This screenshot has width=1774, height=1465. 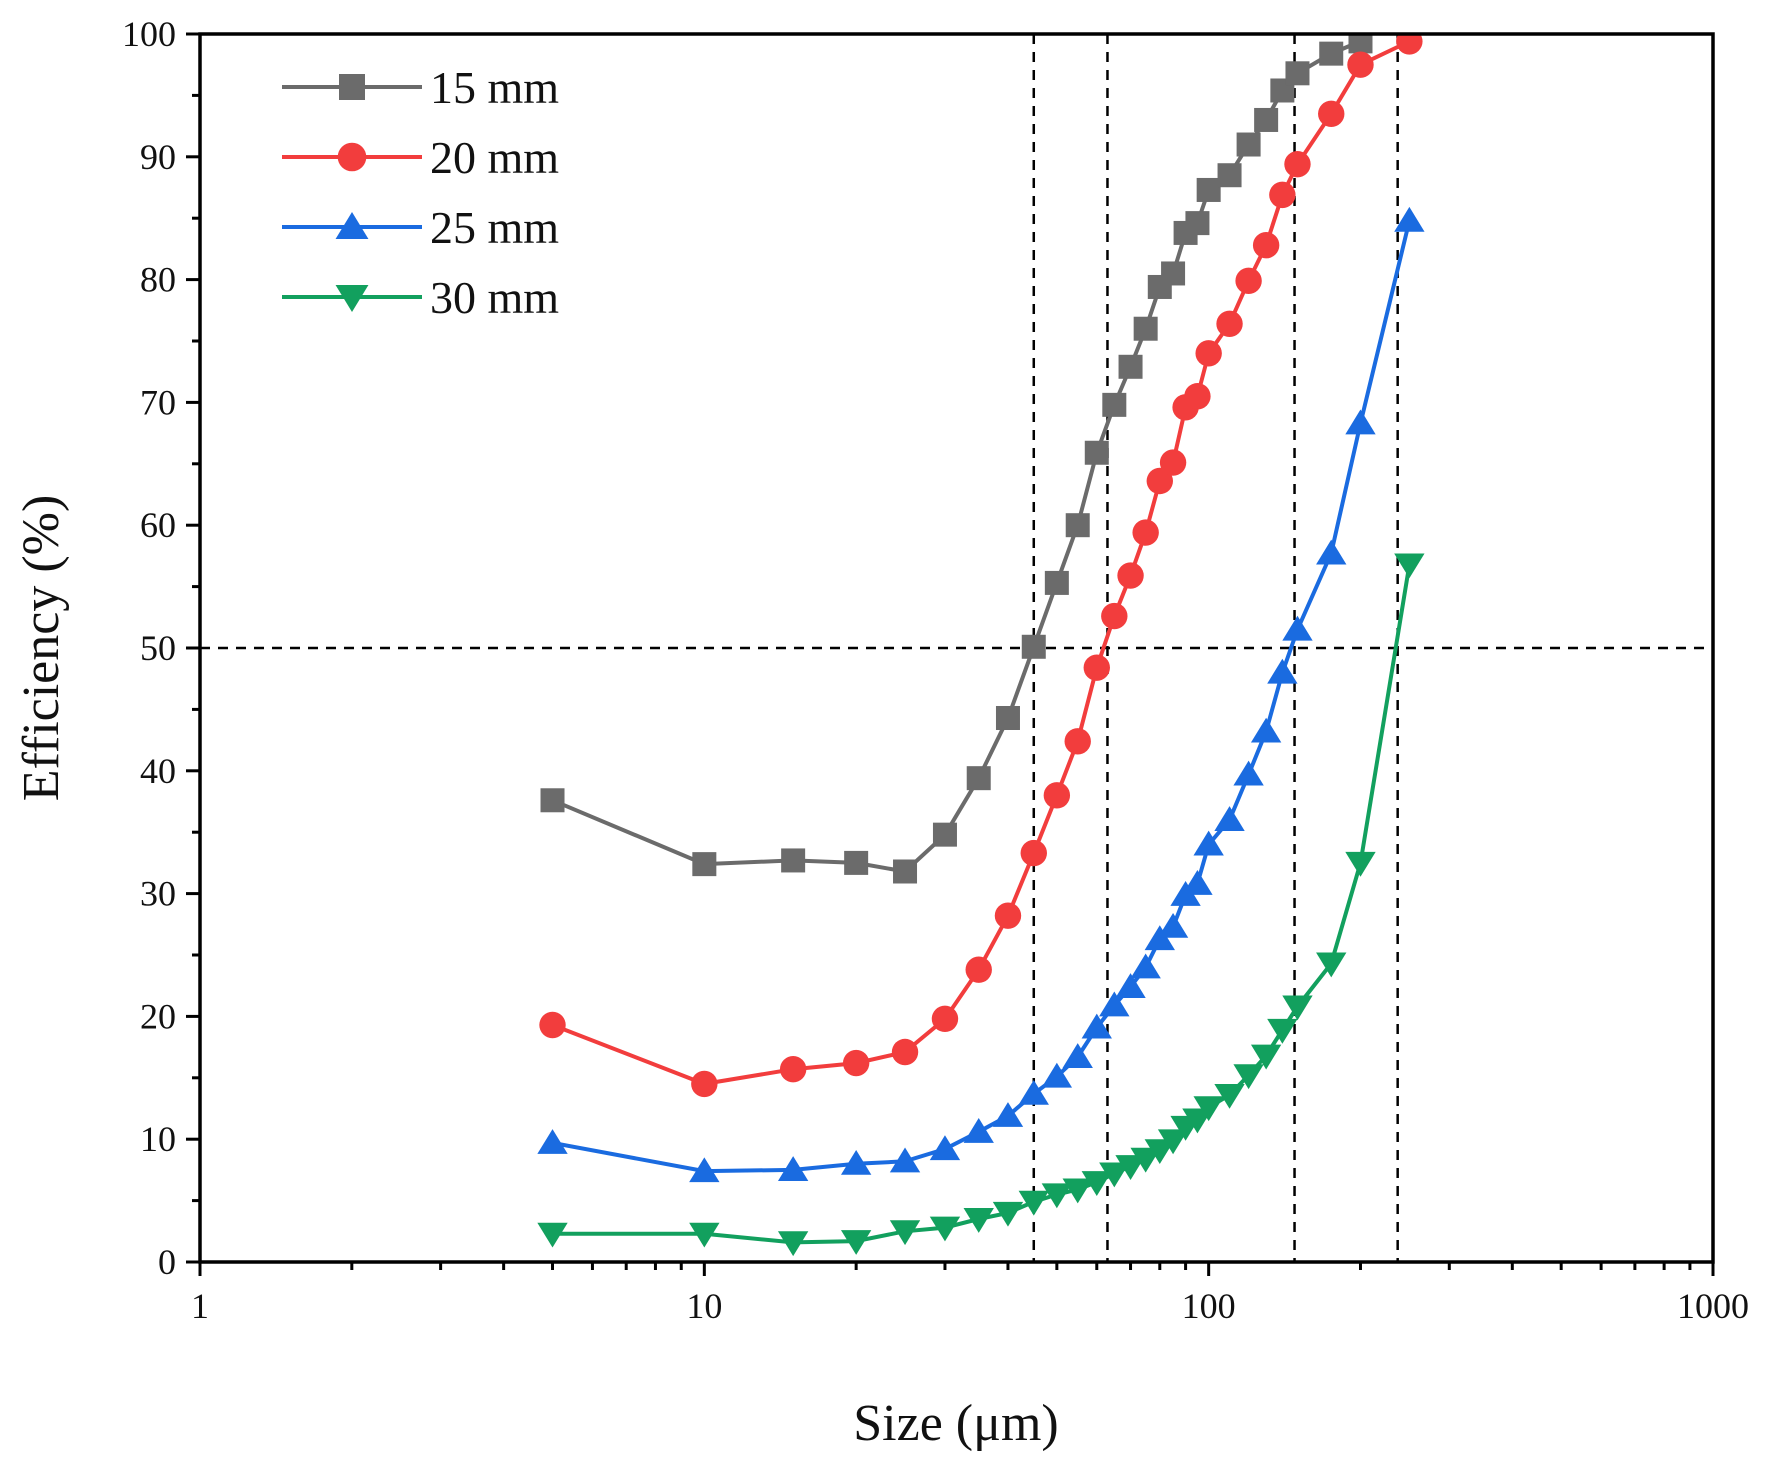 I want to click on legend-item: 25 mm, so click(x=420, y=227).